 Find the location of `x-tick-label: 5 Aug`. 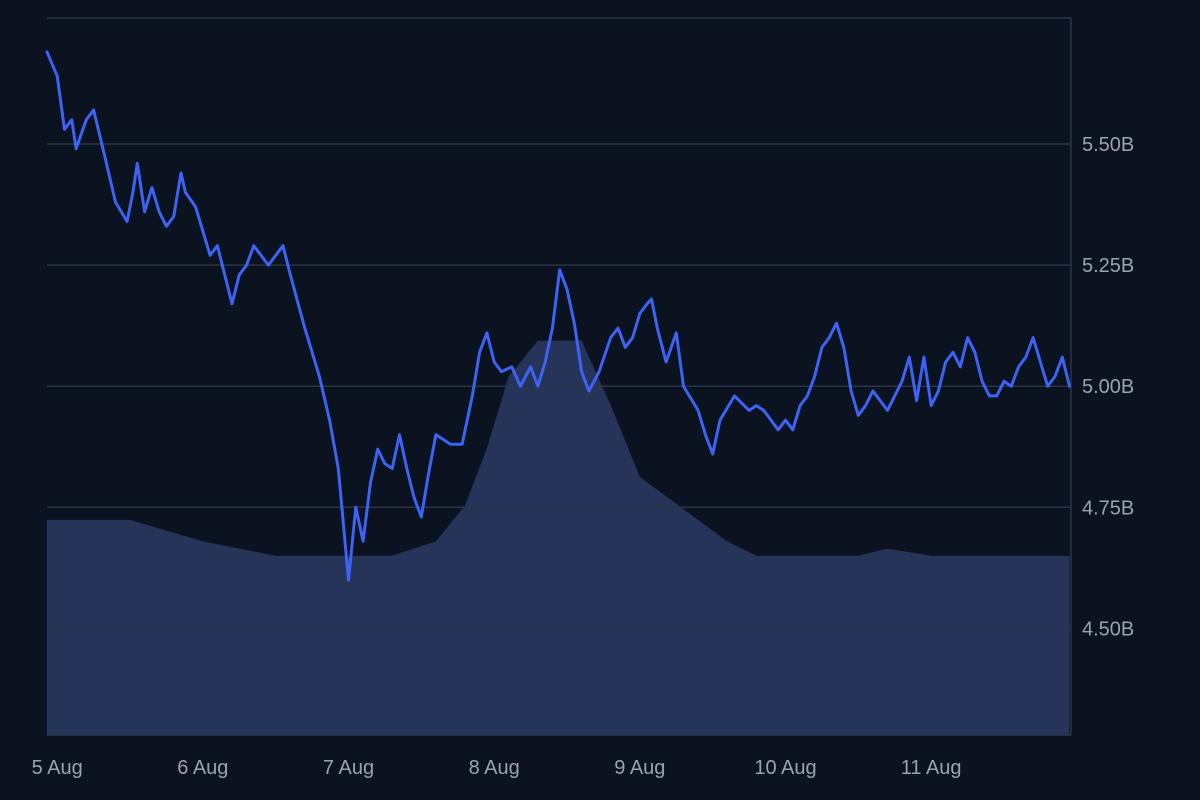

x-tick-label: 5 Aug is located at coordinates (57, 768).